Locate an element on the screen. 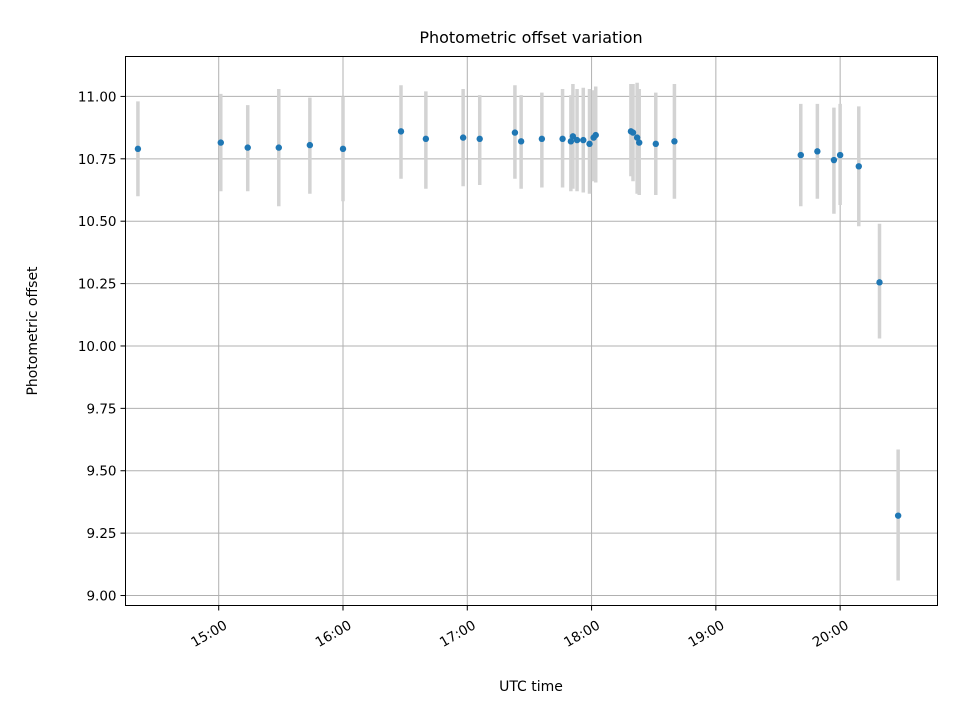 Image resolution: width=960 pixels, height=720 pixels. y-tick-label: 9.00 is located at coordinates (101, 597).